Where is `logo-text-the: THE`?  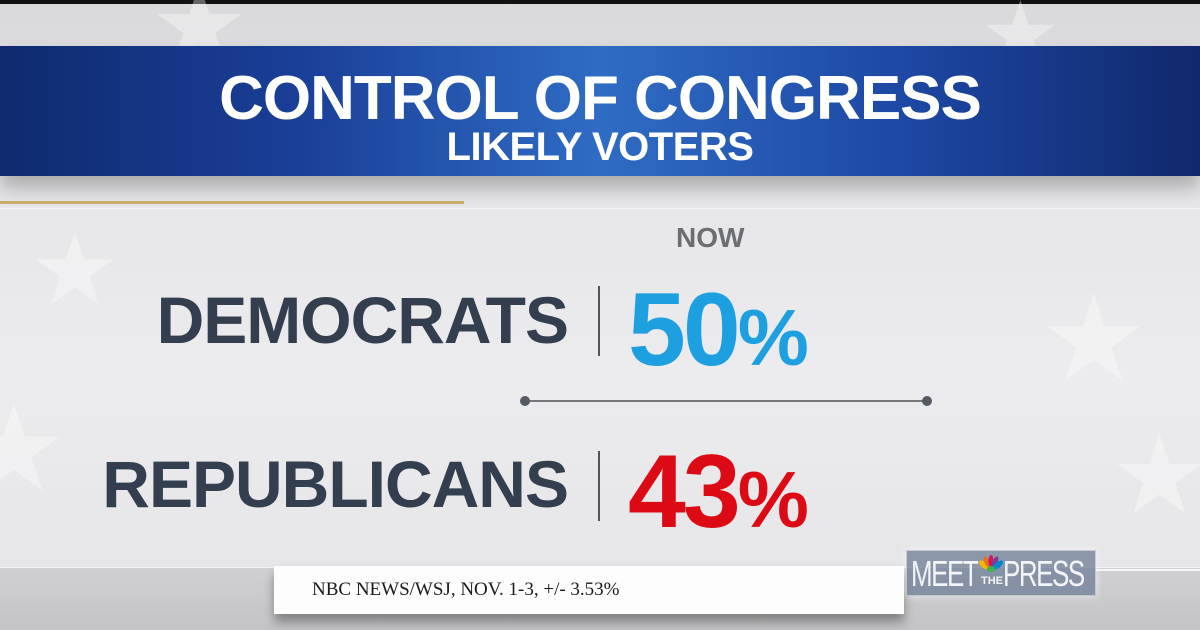
logo-text-the: THE is located at coordinates (992, 581).